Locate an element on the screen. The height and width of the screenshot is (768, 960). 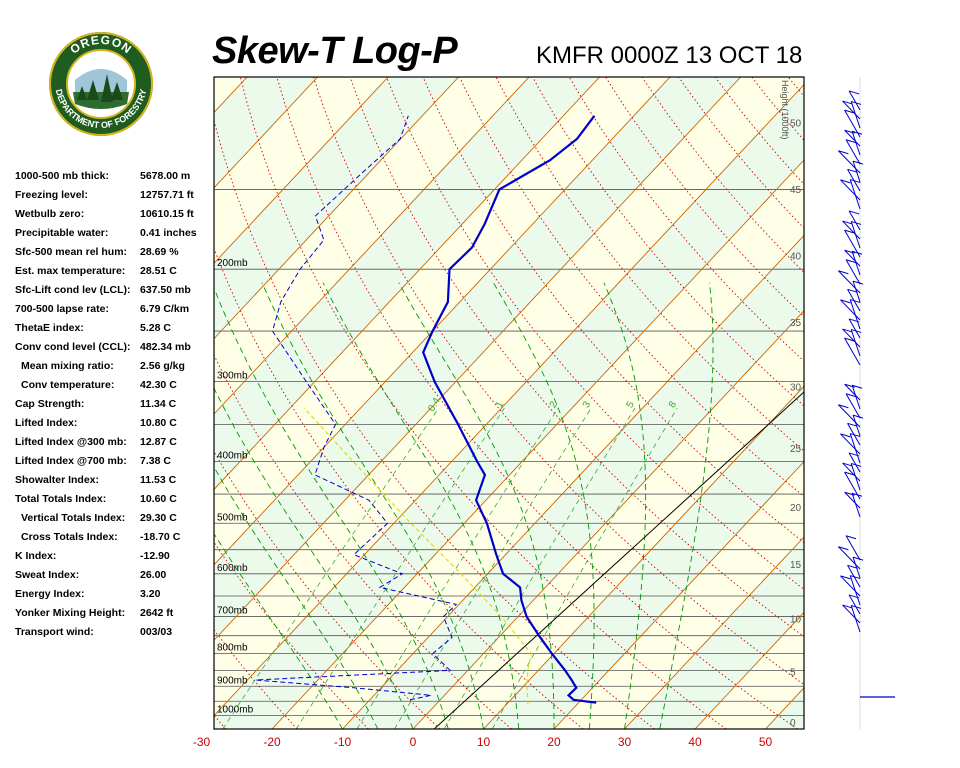
chart-title: Skew-T Log-P is located at coordinates (335, 51).